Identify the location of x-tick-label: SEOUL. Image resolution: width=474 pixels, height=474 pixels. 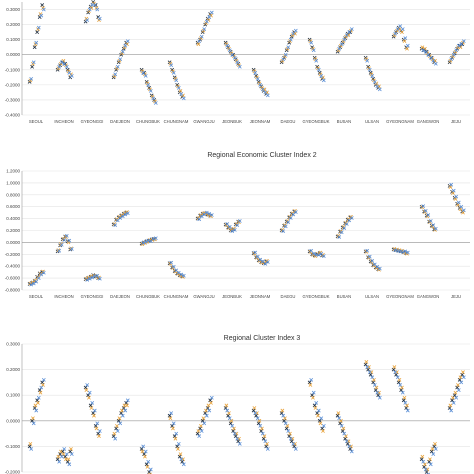
(36, 296).